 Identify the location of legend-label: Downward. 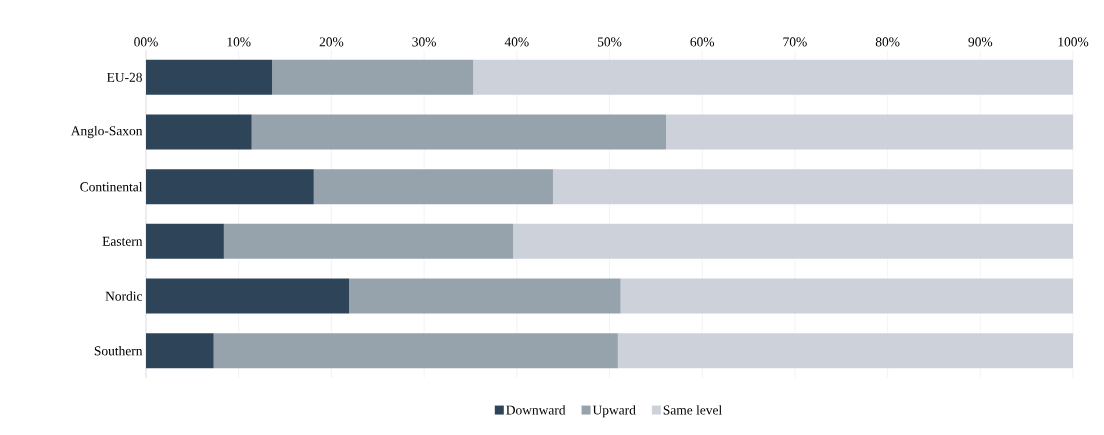
(536, 410).